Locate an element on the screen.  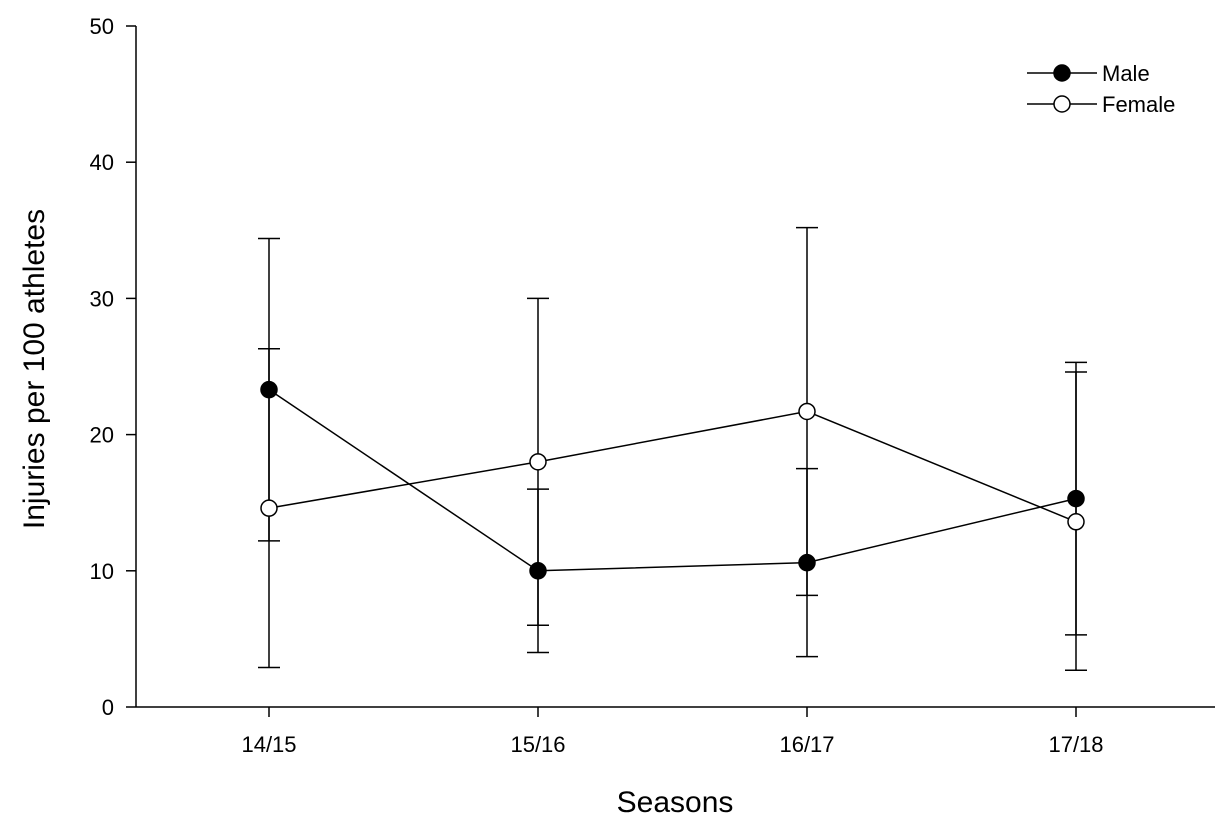
legend-label-male: Male is located at coordinates (1126, 73).